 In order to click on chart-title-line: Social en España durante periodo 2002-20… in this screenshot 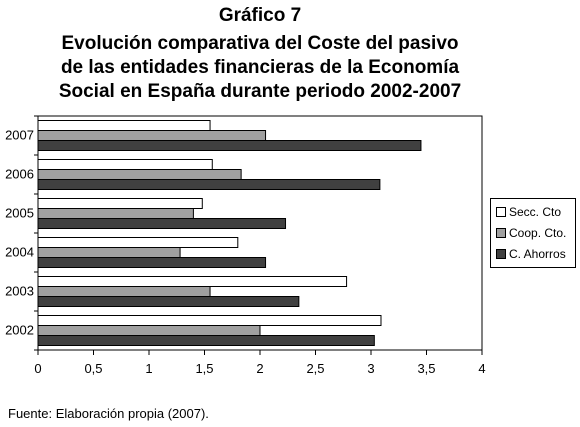, I will do `click(260, 91)`.